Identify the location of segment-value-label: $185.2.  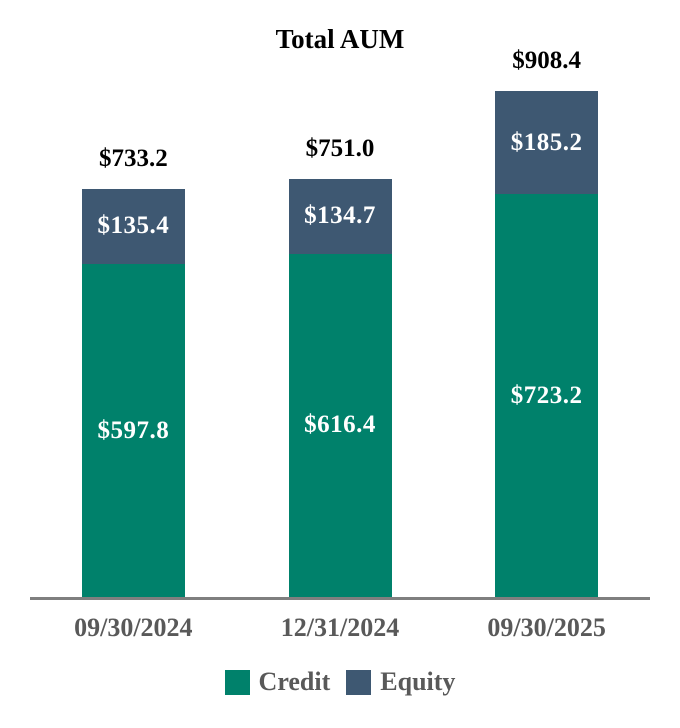
(546, 142).